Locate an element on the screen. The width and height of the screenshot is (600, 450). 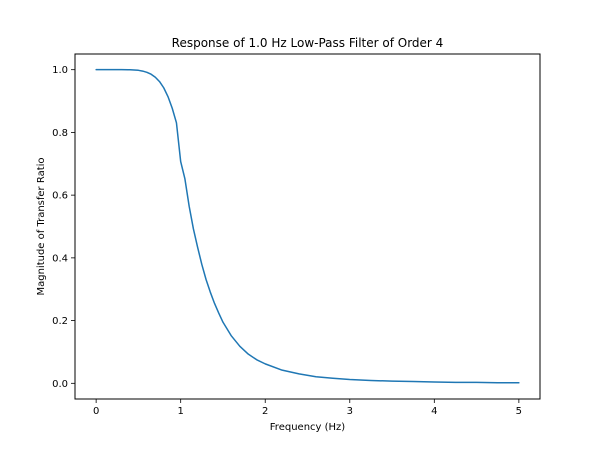
y-axis-label: Magnitude of Transfer Ratio is located at coordinates (41, 226).